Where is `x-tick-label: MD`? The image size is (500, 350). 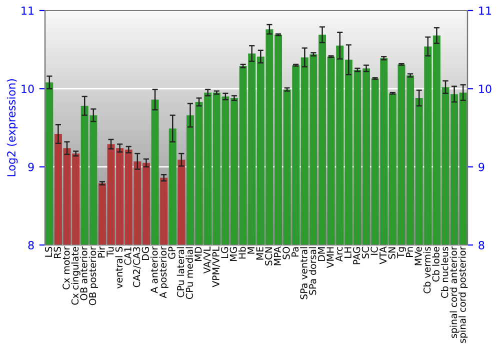 x-tick-label: MD is located at coordinates (198, 253).